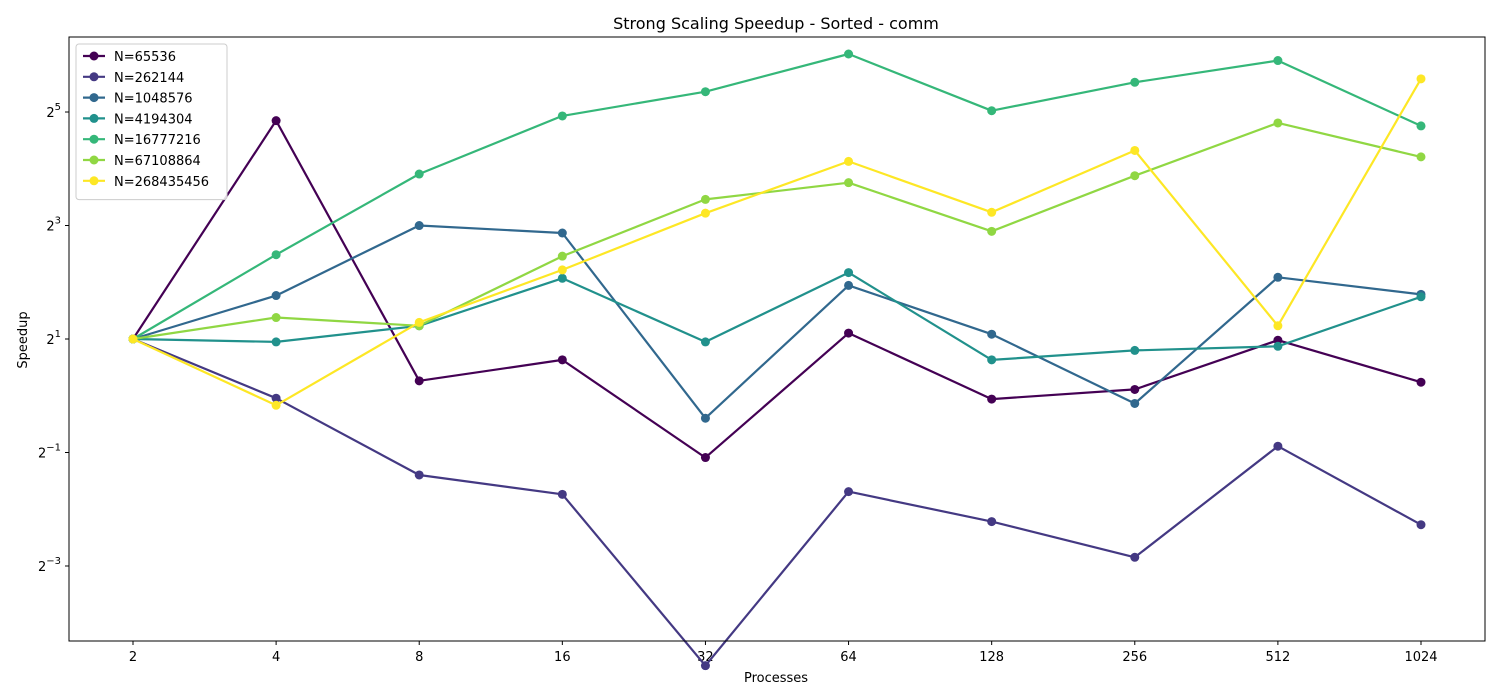 The height and width of the screenshot is (700, 1500). I want to click on legend-entry: N=16777216, so click(142, 140).